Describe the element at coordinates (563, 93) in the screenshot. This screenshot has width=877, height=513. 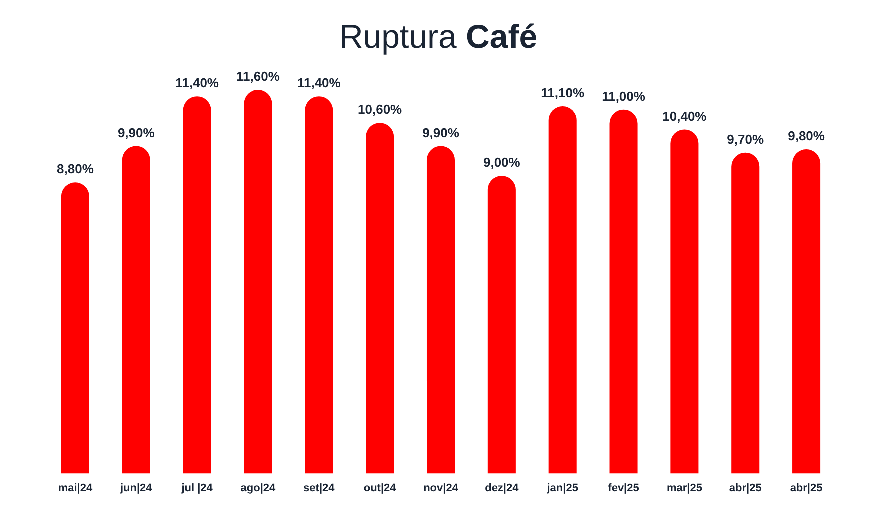
I see `data-label: 11,10%` at that location.